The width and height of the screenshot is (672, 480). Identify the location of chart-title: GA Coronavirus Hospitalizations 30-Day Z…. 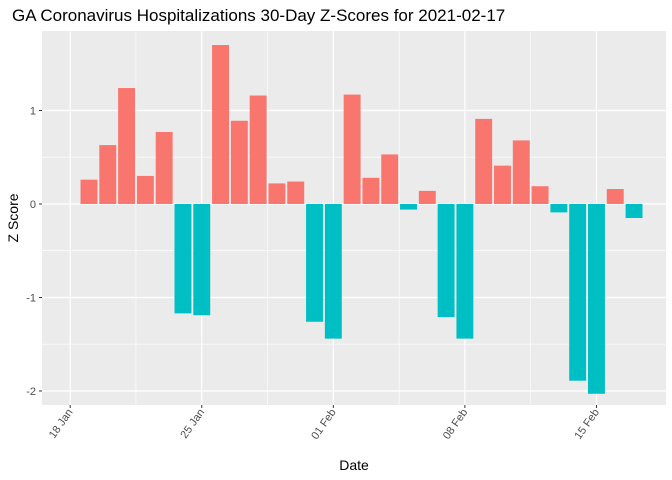
(259, 15).